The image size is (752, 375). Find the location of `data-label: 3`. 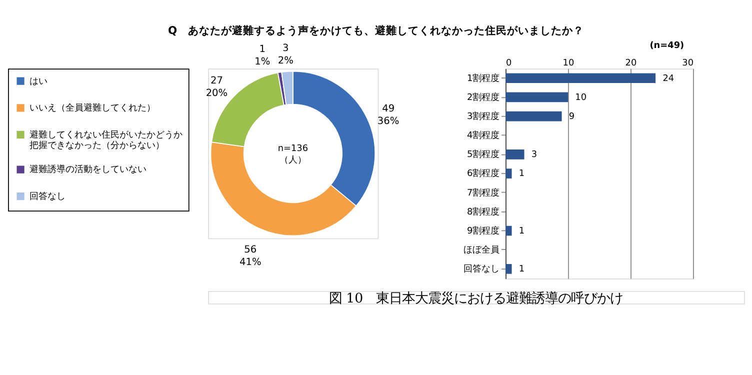

data-label: 3 is located at coordinates (534, 155).